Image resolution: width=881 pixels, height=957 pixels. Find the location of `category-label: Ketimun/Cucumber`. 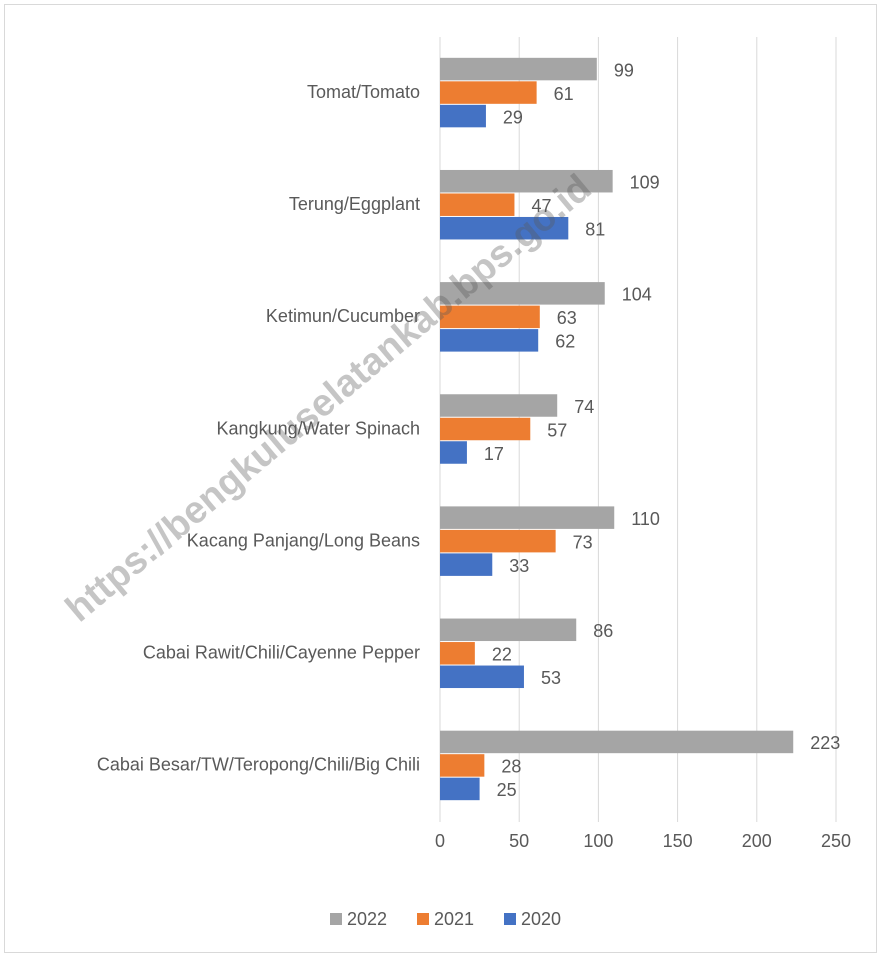

category-label: Ketimun/Cucumber is located at coordinates (343, 316).